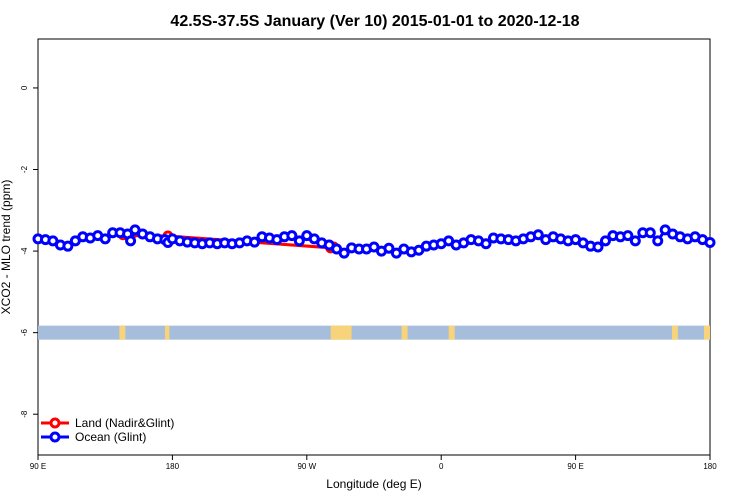  I want to click on x-tick-label: 90 W, so click(306, 466).